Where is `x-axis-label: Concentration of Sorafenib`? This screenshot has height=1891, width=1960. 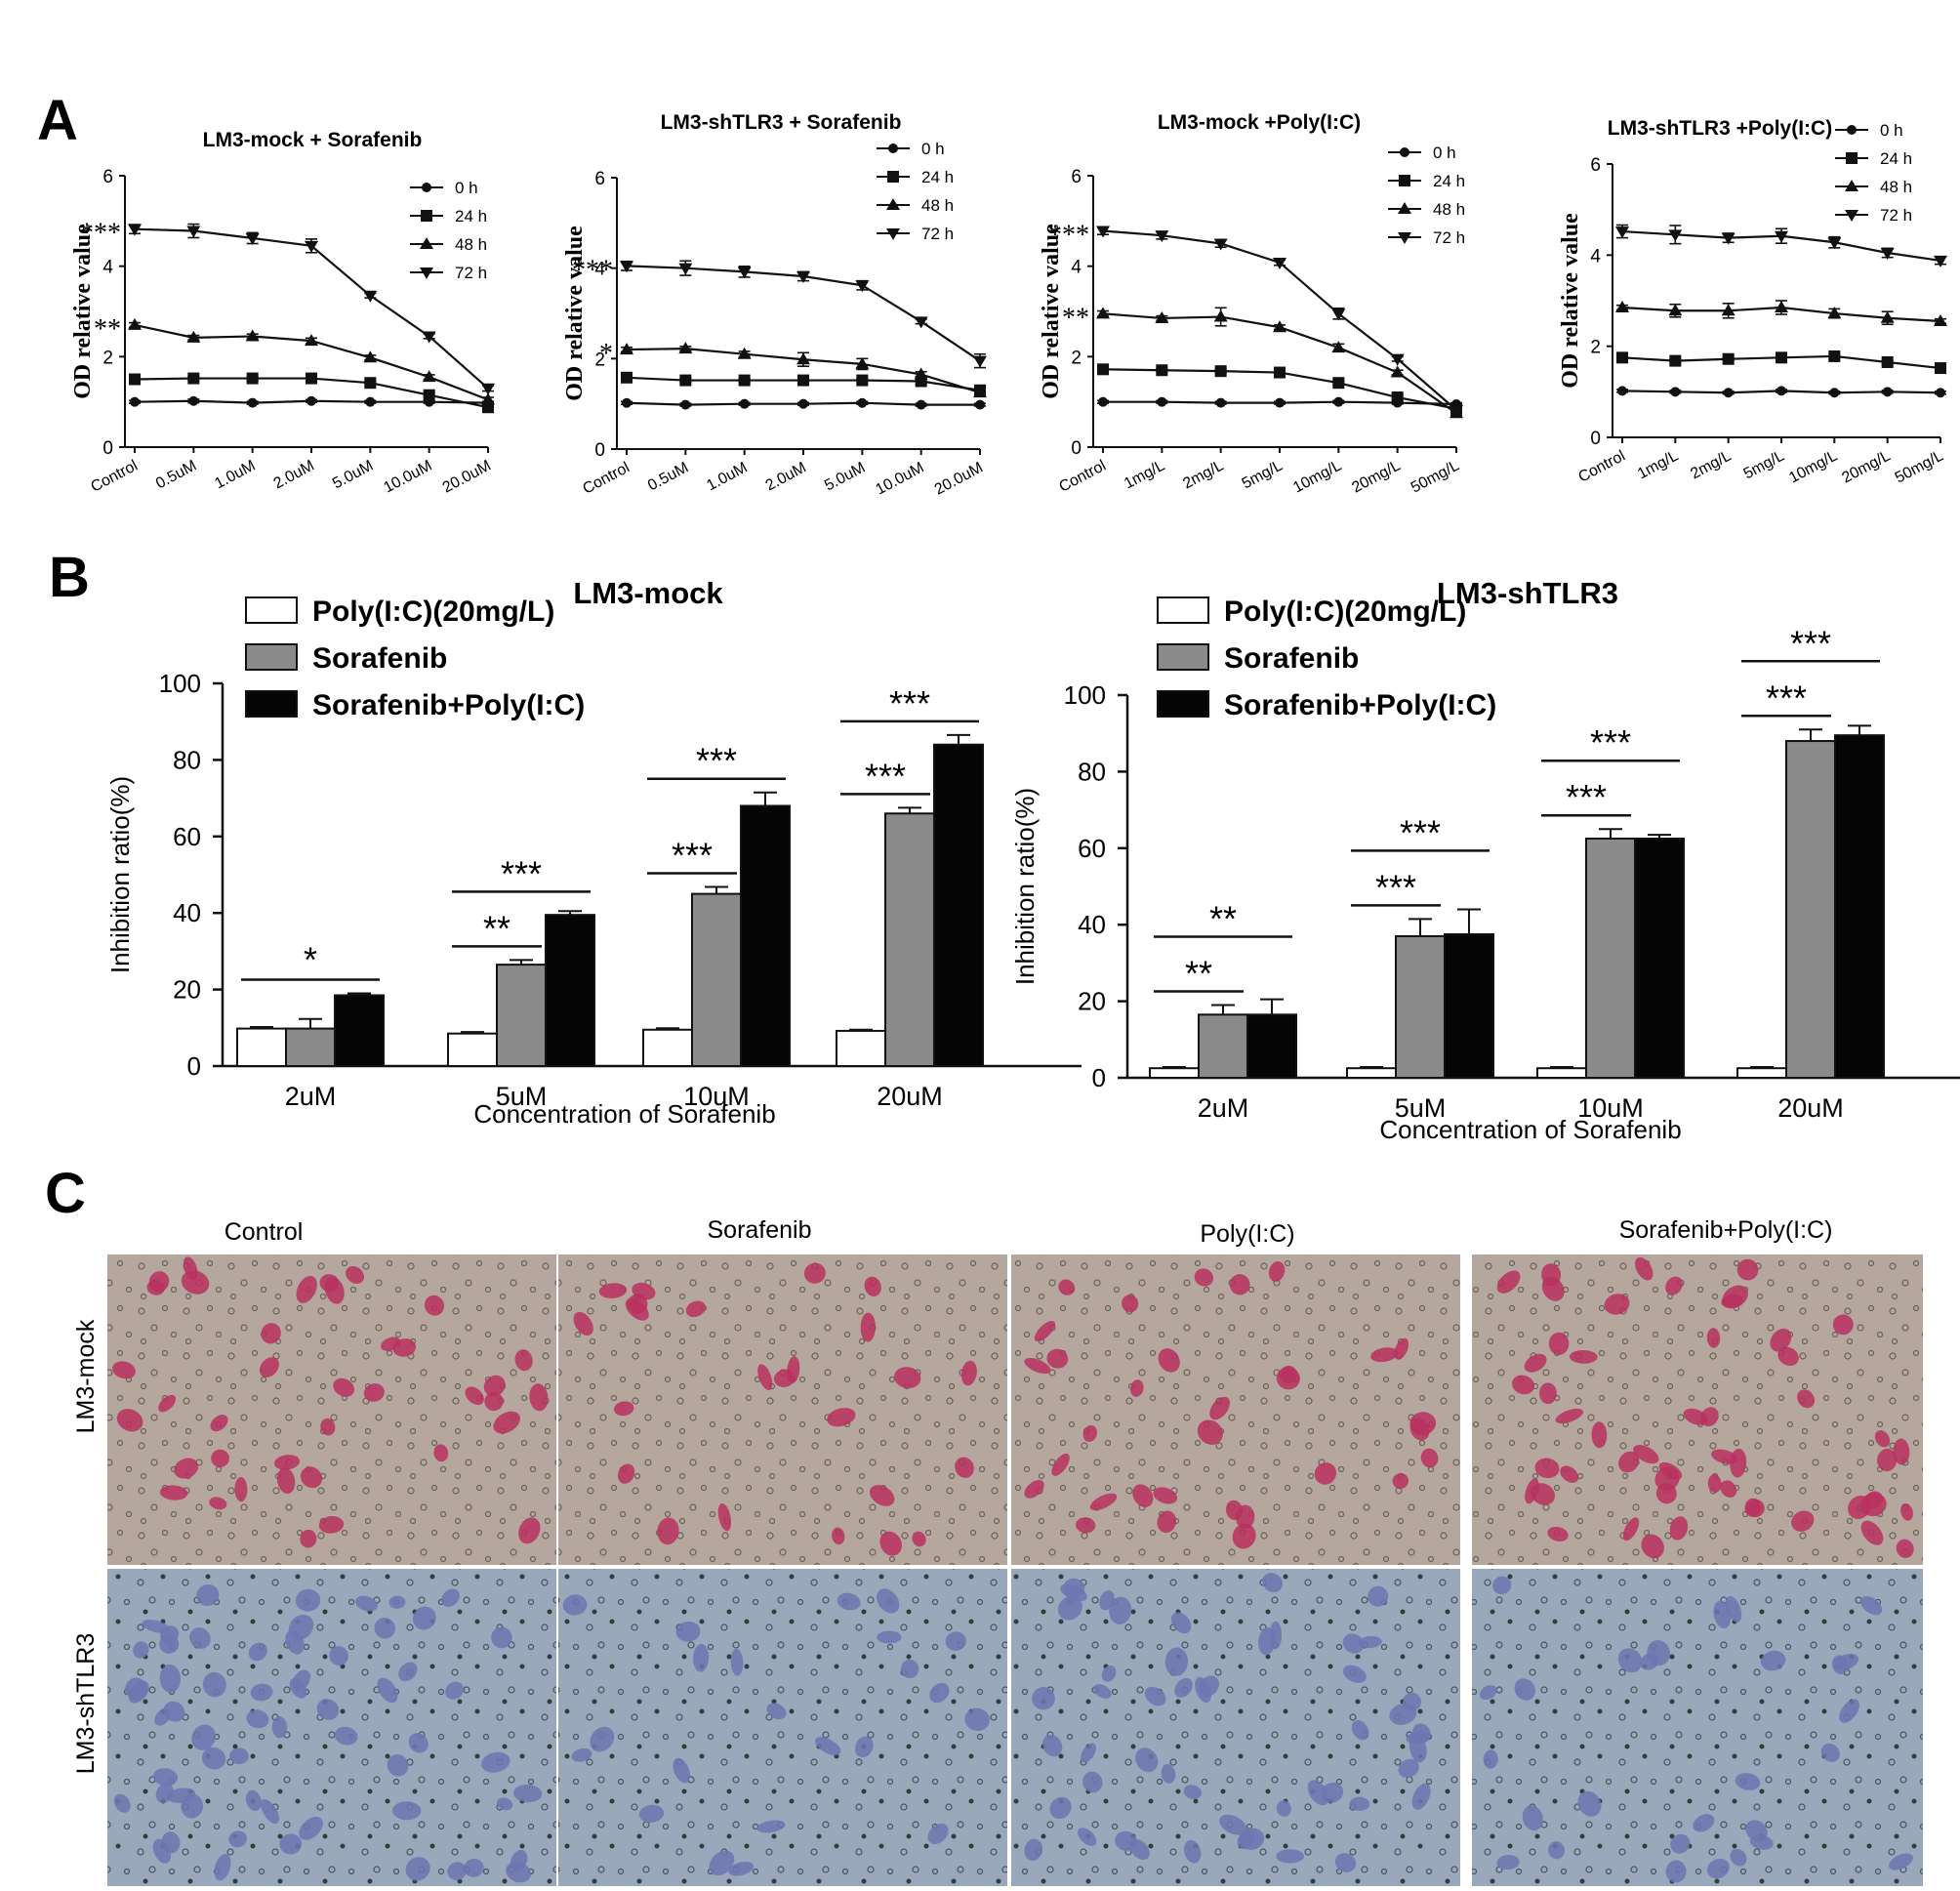 x-axis-label: Concentration of Sorafenib is located at coordinates (1530, 1130).